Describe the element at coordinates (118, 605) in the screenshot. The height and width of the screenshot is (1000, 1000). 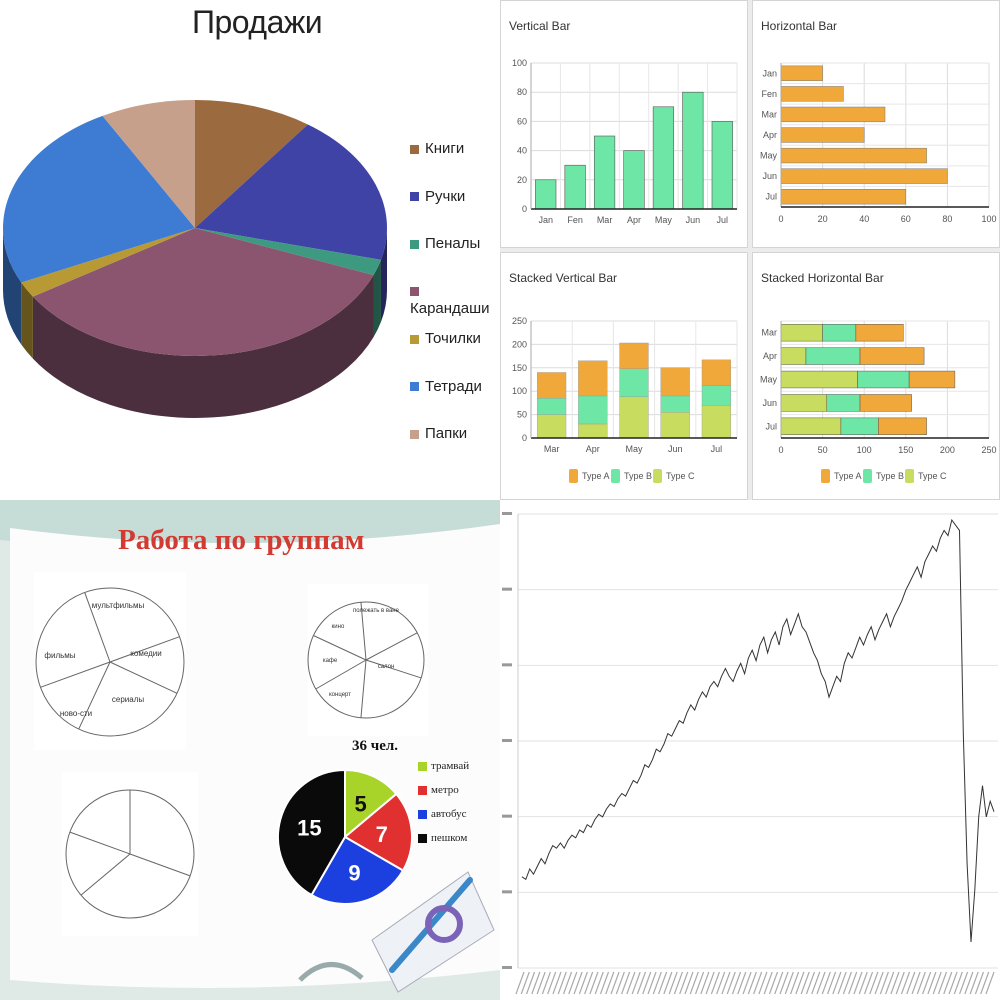
I see `sketch-pie-1-label: мультфильмы` at that location.